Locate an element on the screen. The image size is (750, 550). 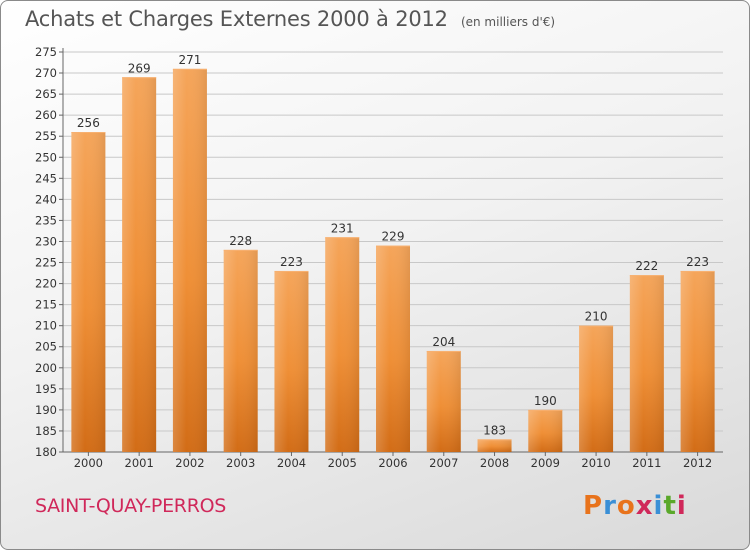
y-tick-label: 270 is located at coordinates (46, 73).